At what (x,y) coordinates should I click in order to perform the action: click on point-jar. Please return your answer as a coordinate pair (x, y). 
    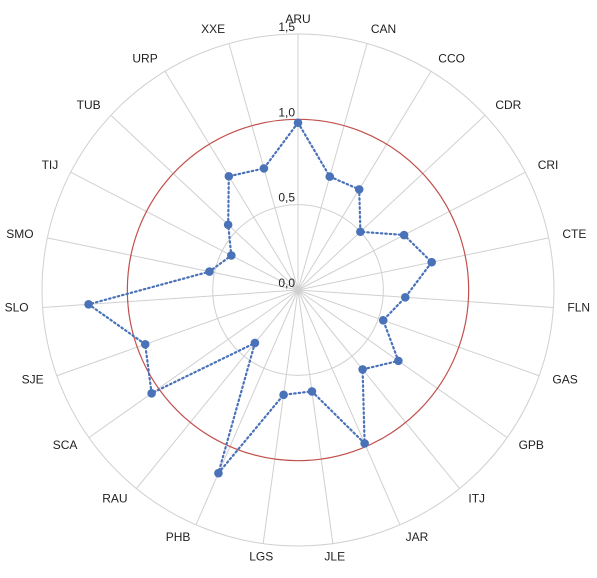
    Looking at the image, I should click on (364, 443).